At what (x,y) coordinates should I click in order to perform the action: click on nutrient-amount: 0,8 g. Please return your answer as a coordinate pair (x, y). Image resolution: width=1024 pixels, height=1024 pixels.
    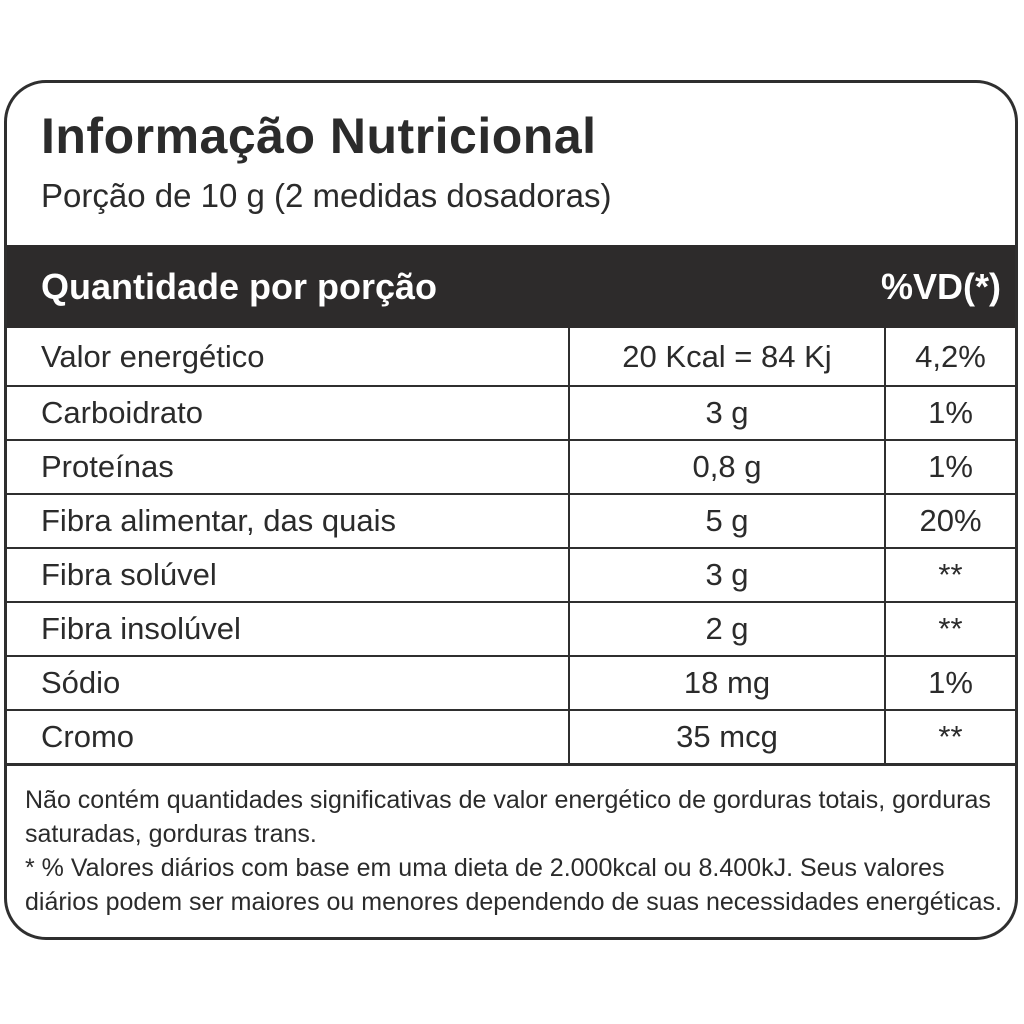
    Looking at the image, I should click on (727, 467).